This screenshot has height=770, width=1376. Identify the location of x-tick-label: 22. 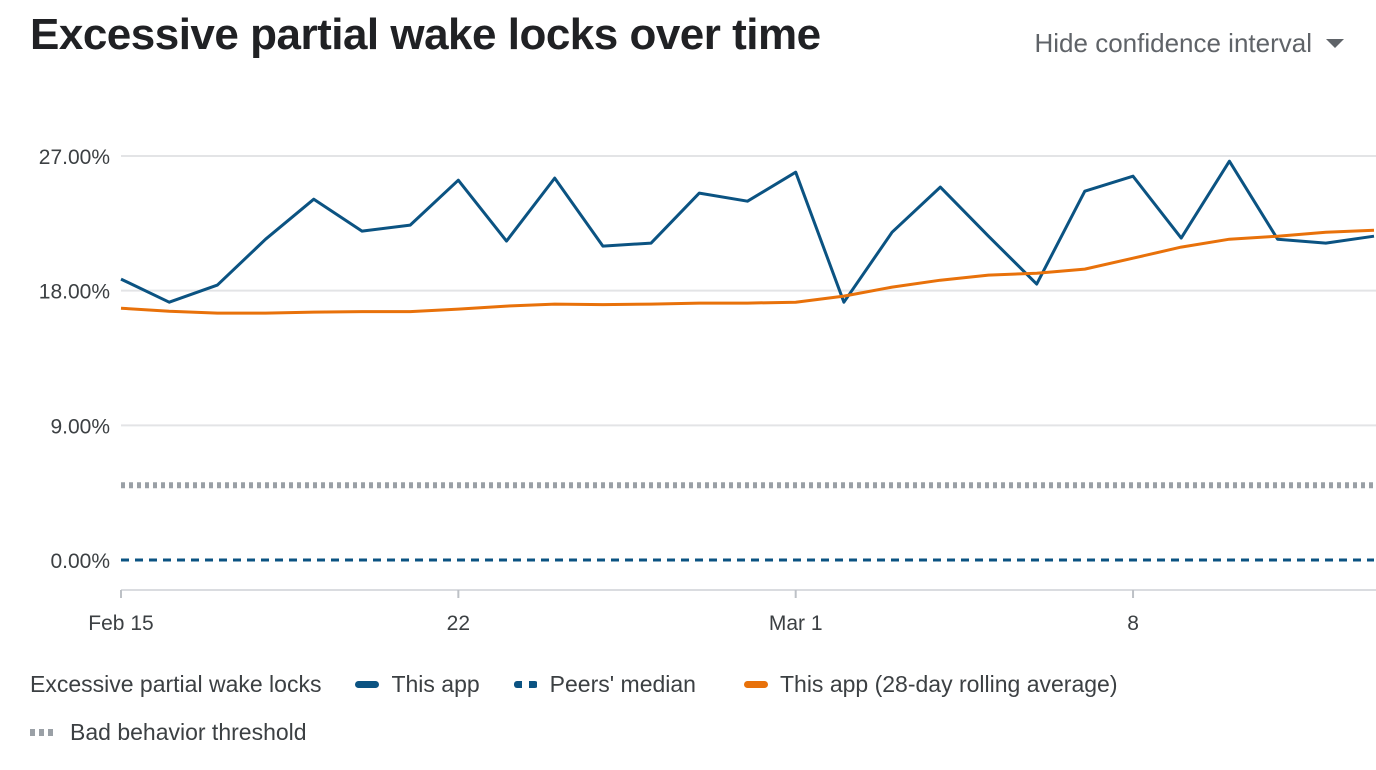
(458, 623).